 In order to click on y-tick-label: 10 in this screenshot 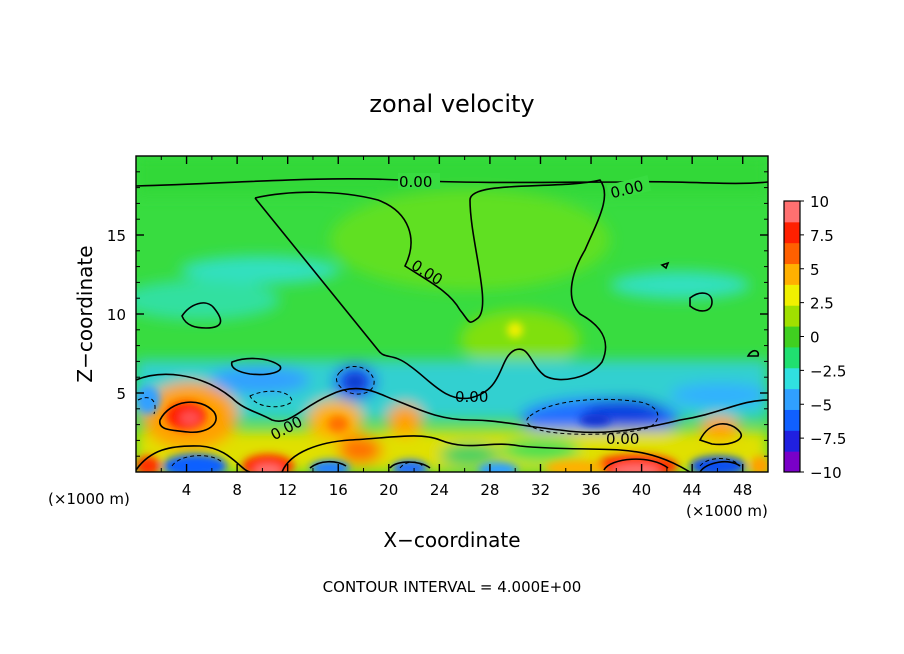, I will do `click(116, 315)`.